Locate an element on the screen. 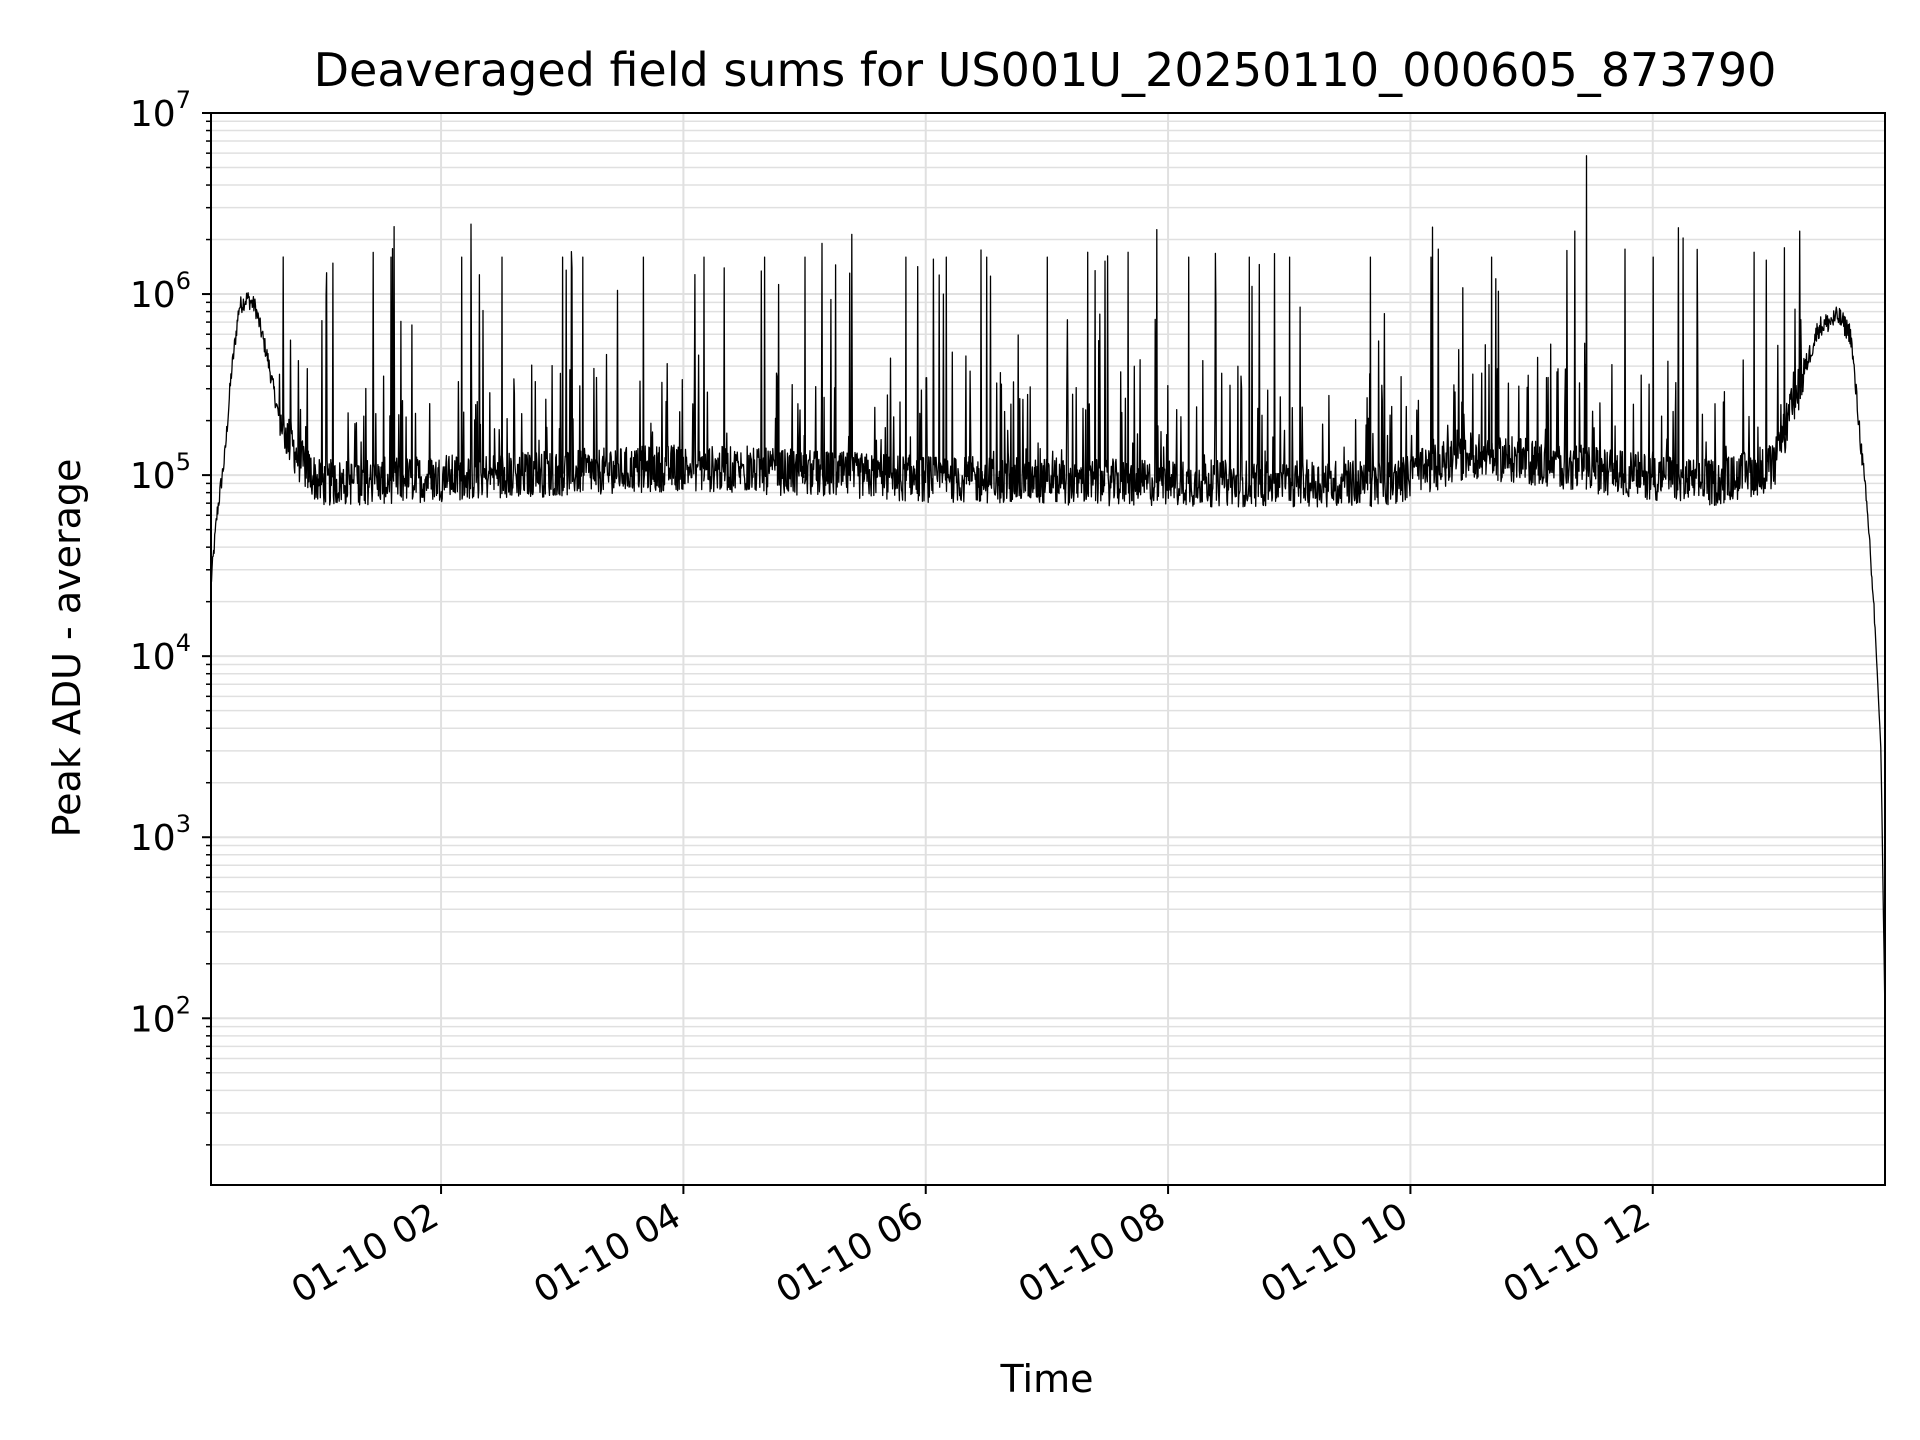  y-tick-label: 10⁴ is located at coordinates (160, 653).